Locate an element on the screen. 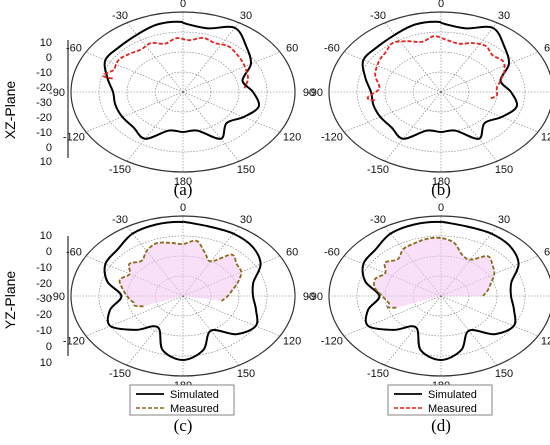 The width and height of the screenshot is (550, 445). legend-left: Simulated Measured is located at coordinates (182, 400).